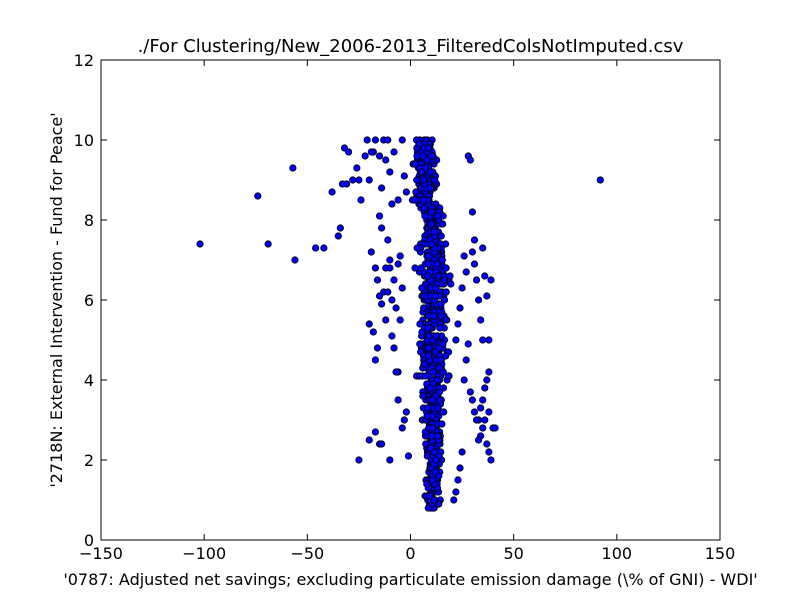 This screenshot has width=800, height=600. What do you see at coordinates (204, 553) in the screenshot?
I see `x-tick-label: −100` at bounding box center [204, 553].